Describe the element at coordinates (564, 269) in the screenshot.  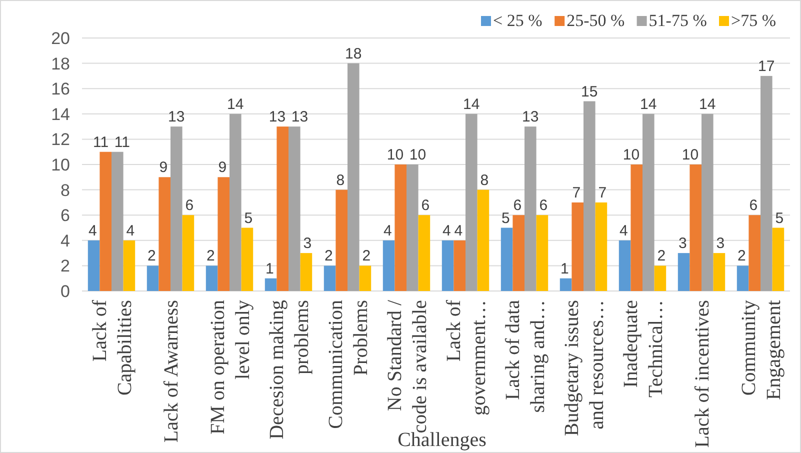
I see `data-label: 1` at that location.